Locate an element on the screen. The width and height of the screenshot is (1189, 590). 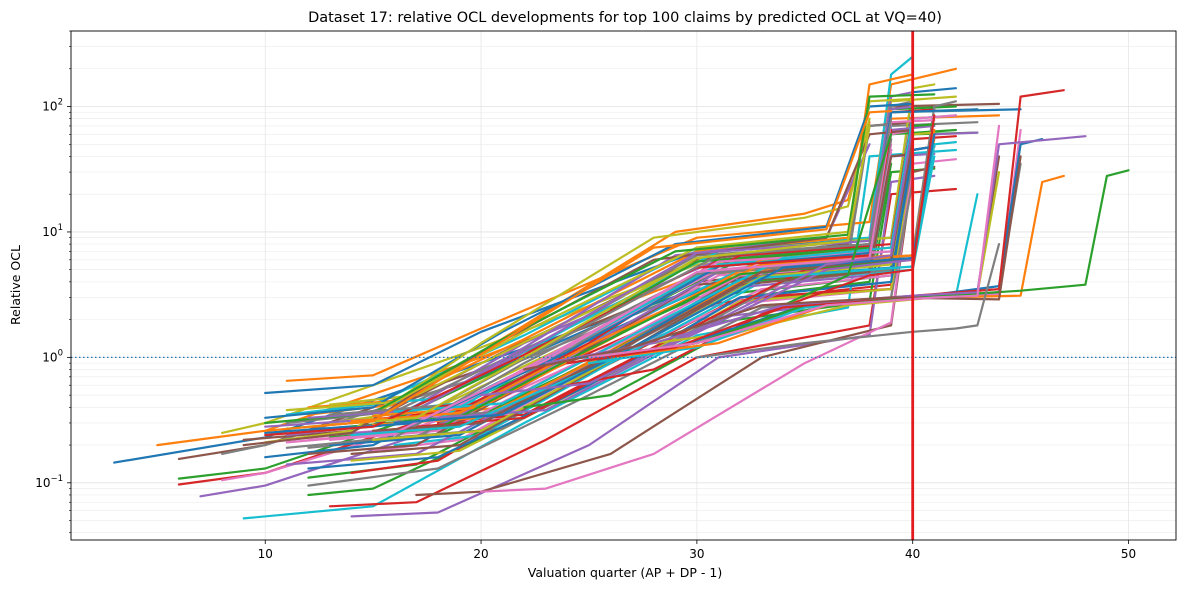
y-tick-label: 10⁰ is located at coordinates (52, 356).